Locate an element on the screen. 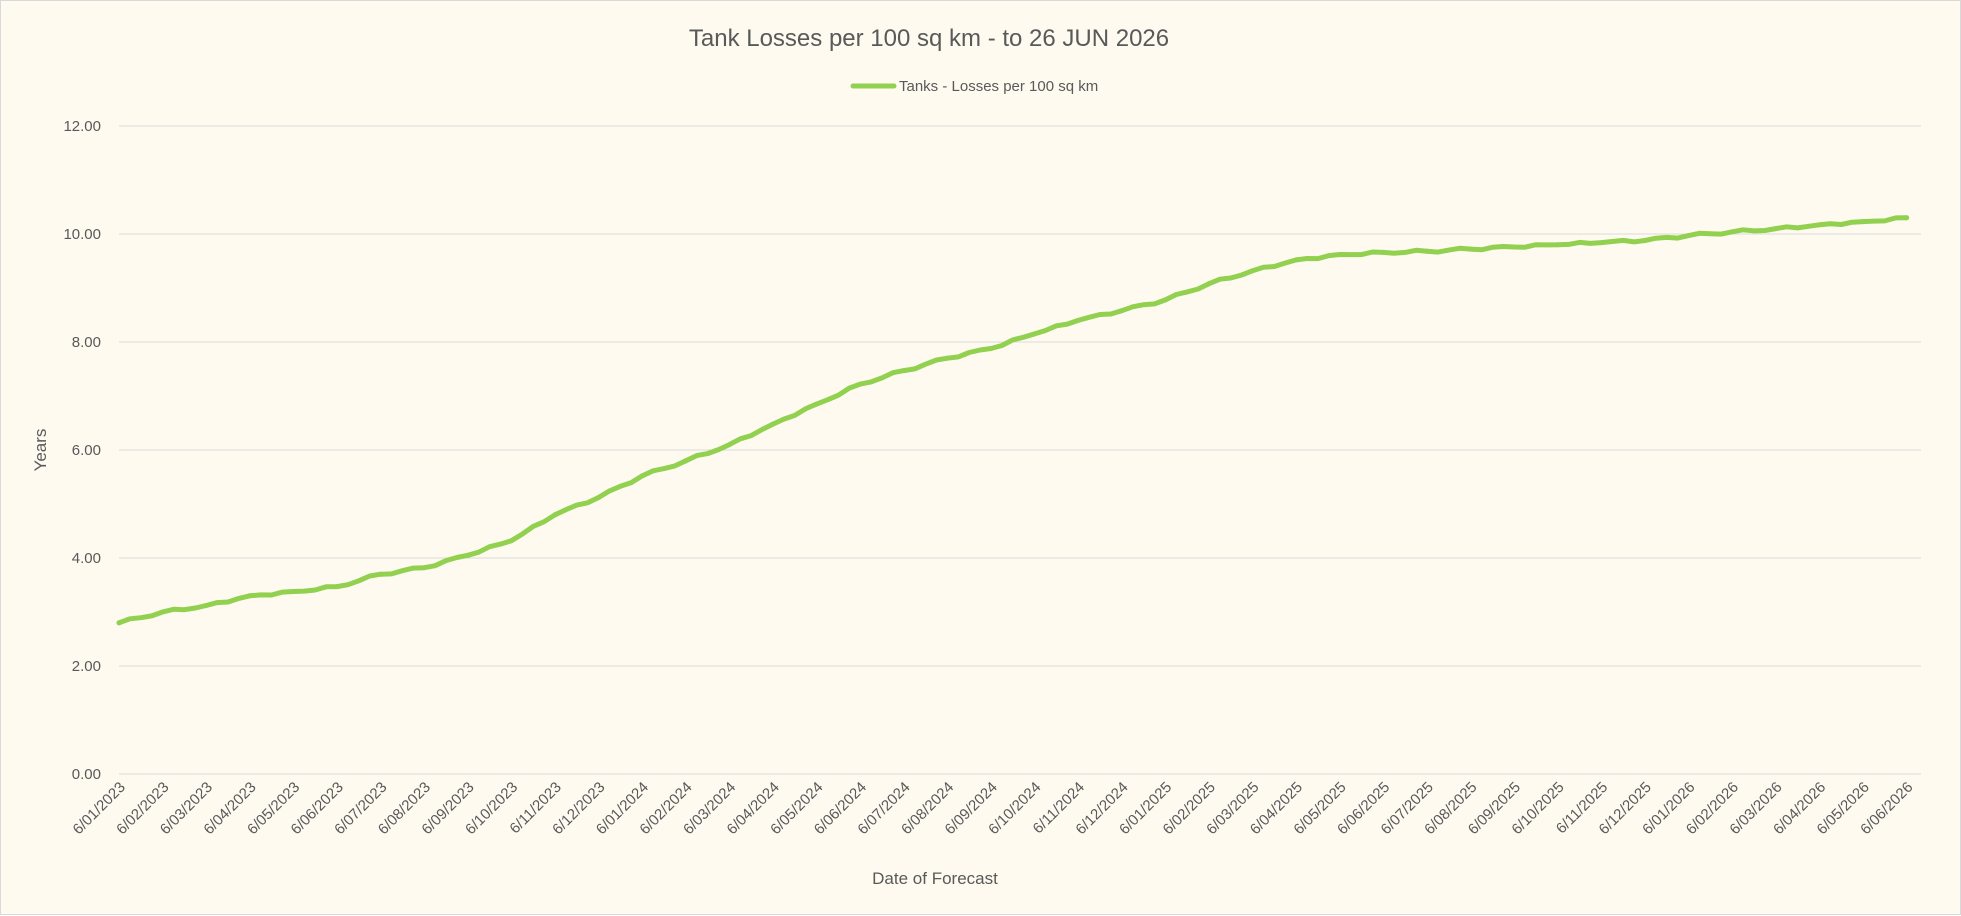 Image resolution: width=1961 pixels, height=916 pixels. y-tick-label: 12.00 is located at coordinates (82, 126).